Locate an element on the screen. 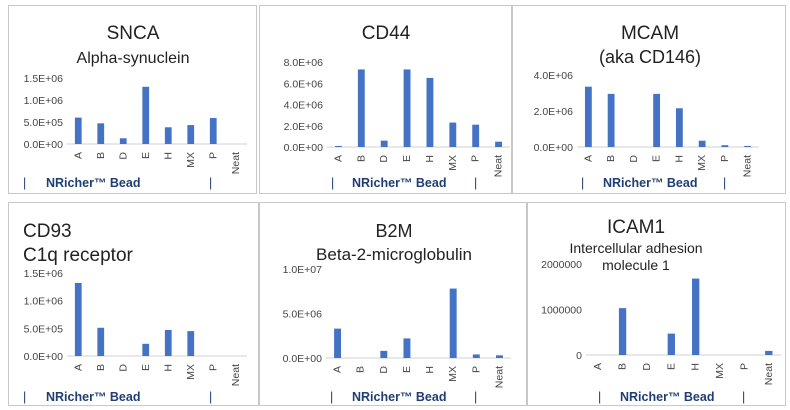  y-tick-label: 4.0E+06 is located at coordinates (554, 76).